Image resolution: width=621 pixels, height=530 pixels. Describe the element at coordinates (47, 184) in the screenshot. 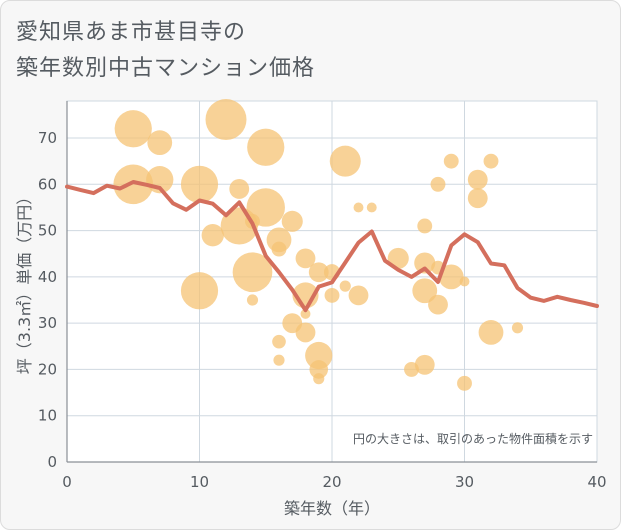

I see `y-tick-label: 60` at that location.